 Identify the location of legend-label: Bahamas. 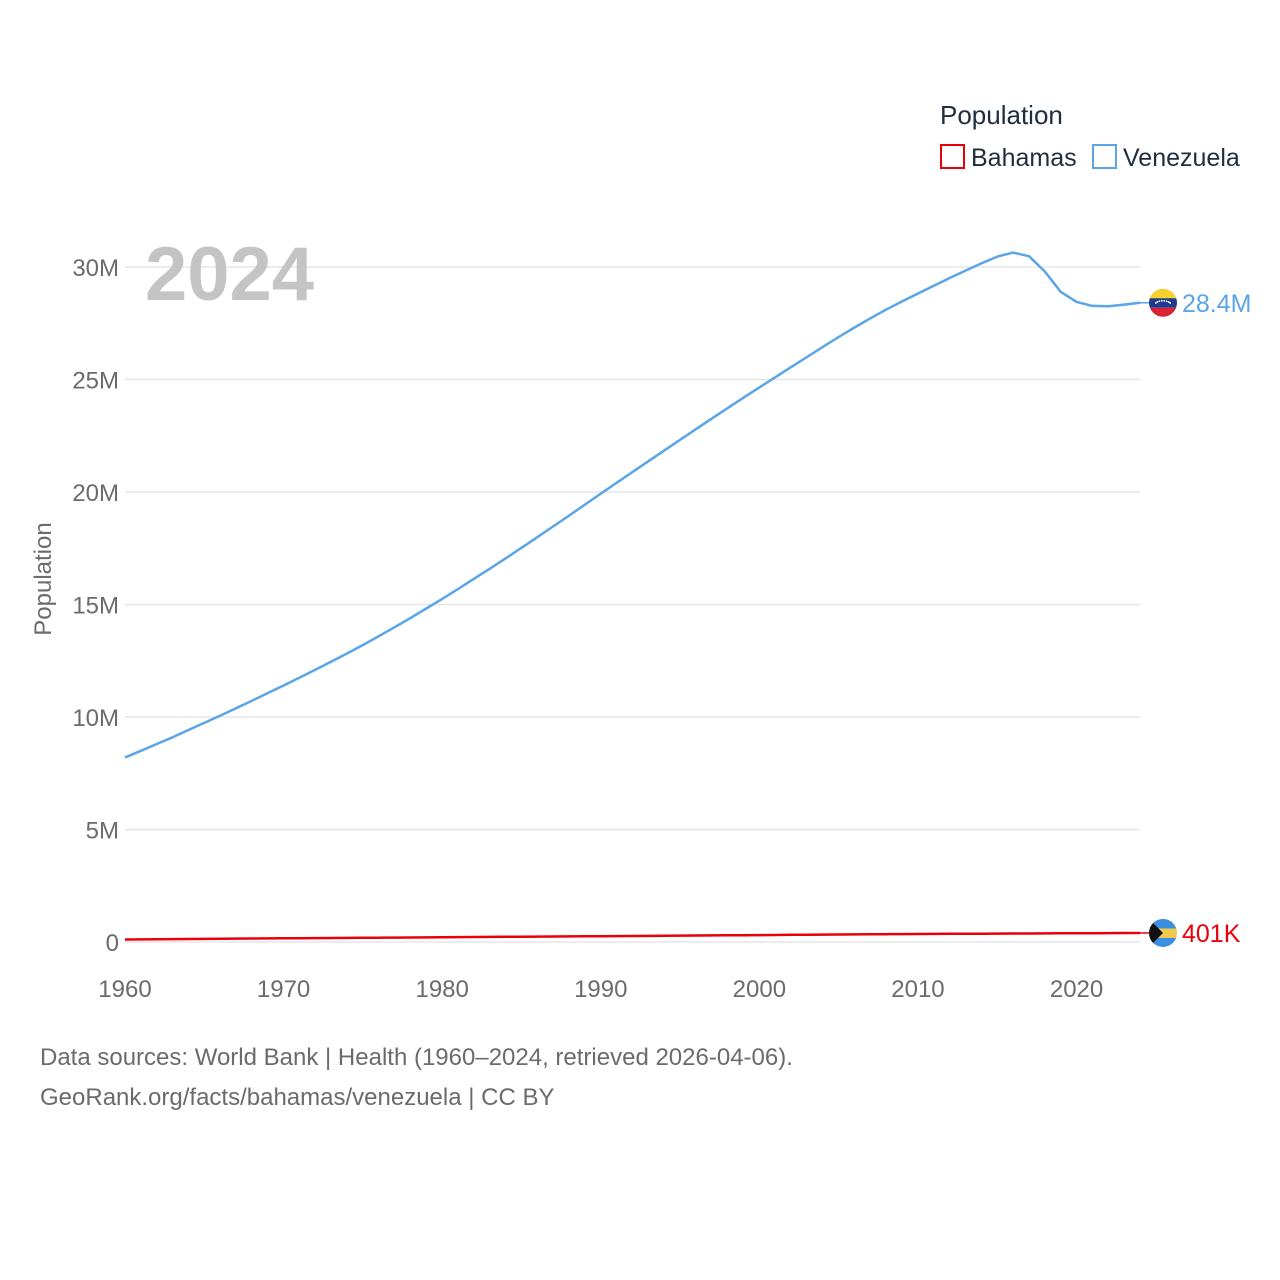
(1024, 158).